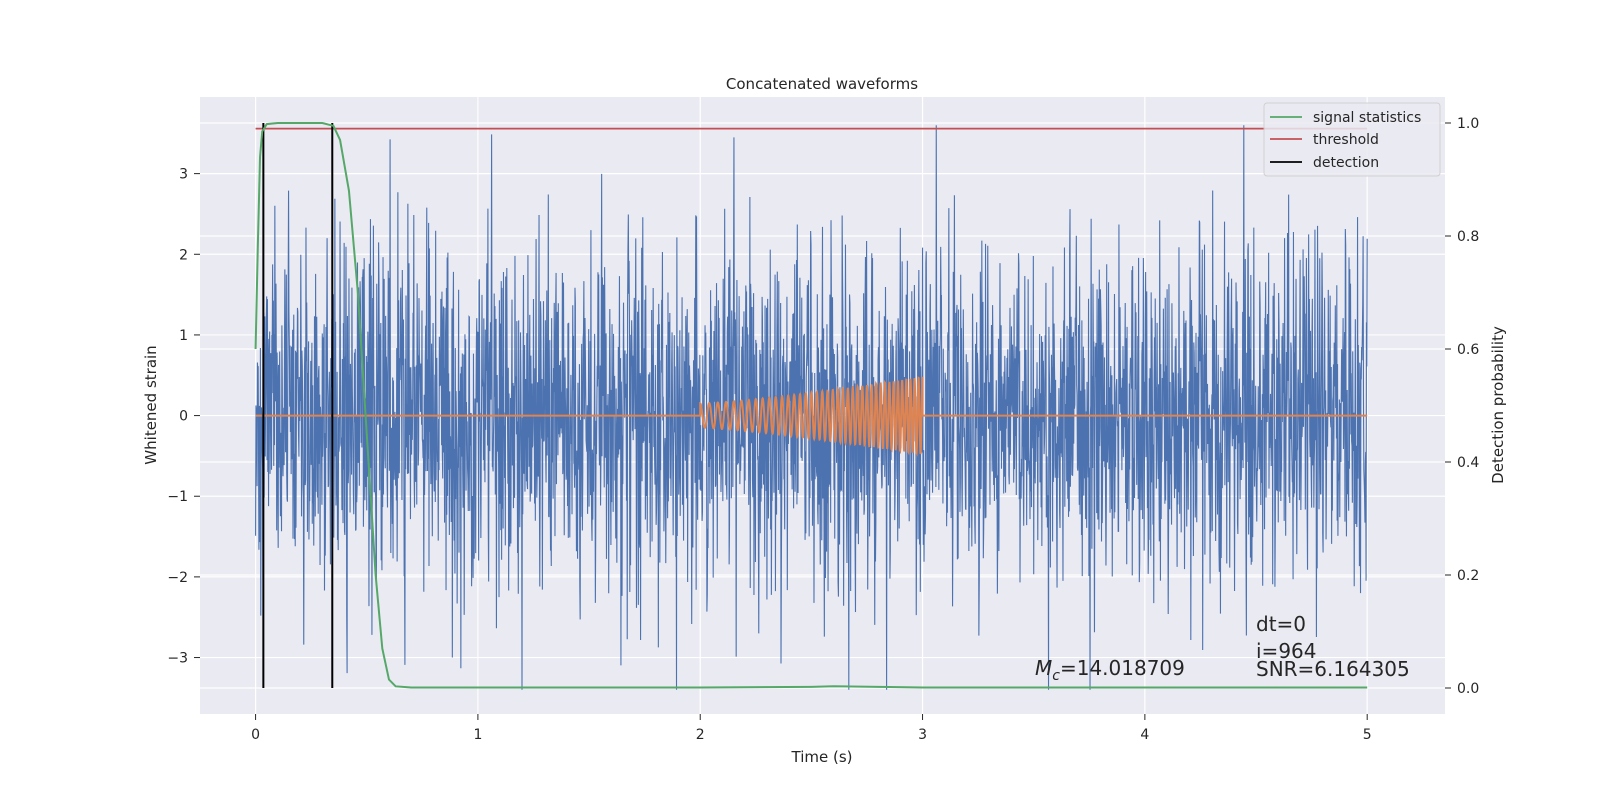  What do you see at coordinates (1286, 651) in the screenshot?
I see `annotation-index: i=964` at bounding box center [1286, 651].